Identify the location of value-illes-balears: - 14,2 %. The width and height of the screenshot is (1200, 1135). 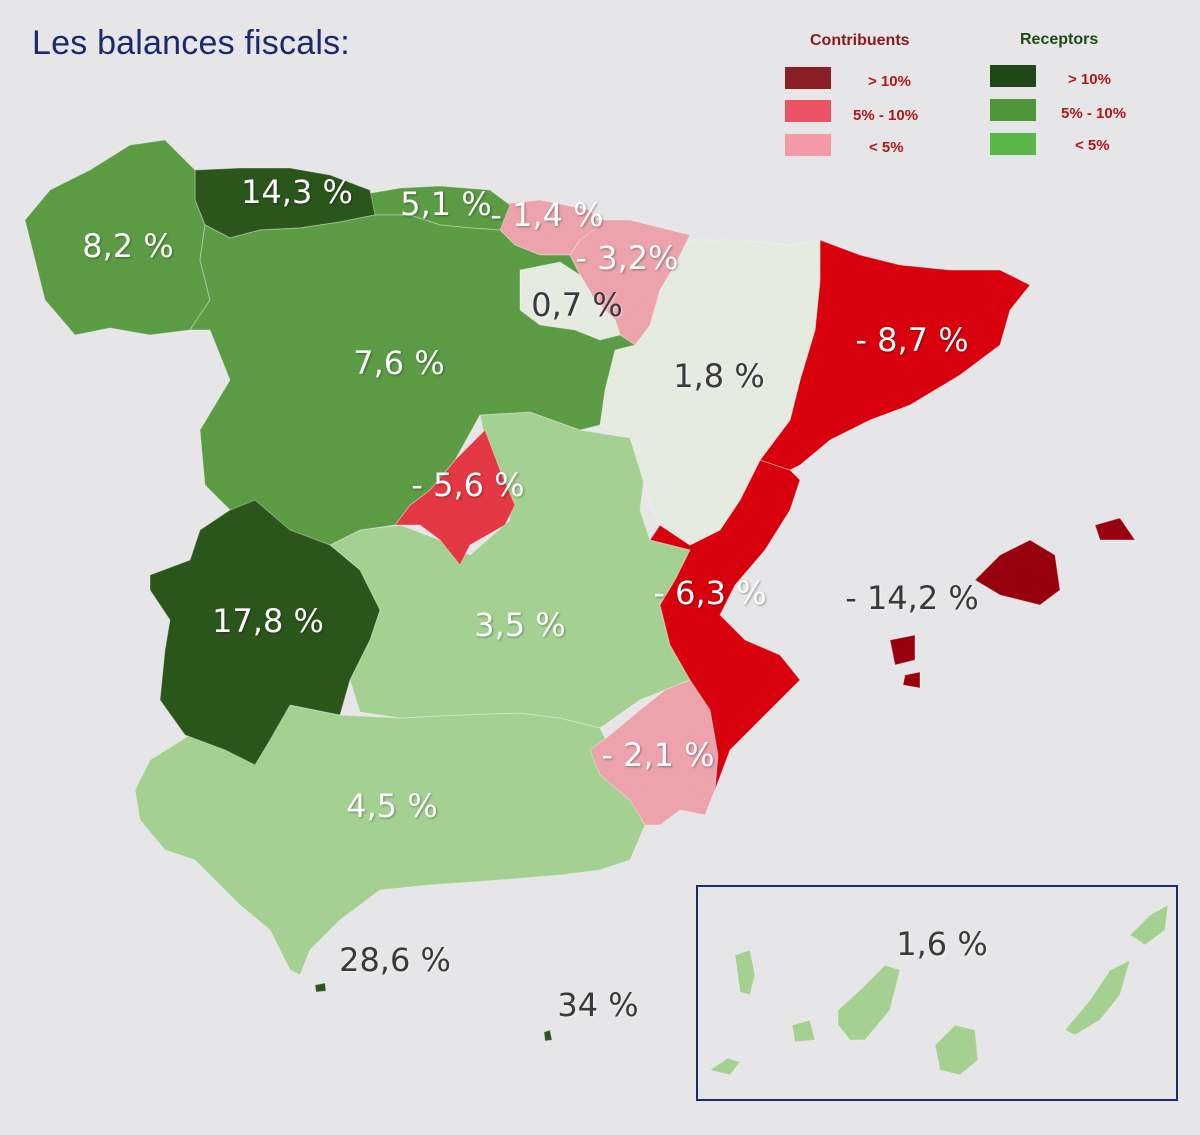
(912, 598).